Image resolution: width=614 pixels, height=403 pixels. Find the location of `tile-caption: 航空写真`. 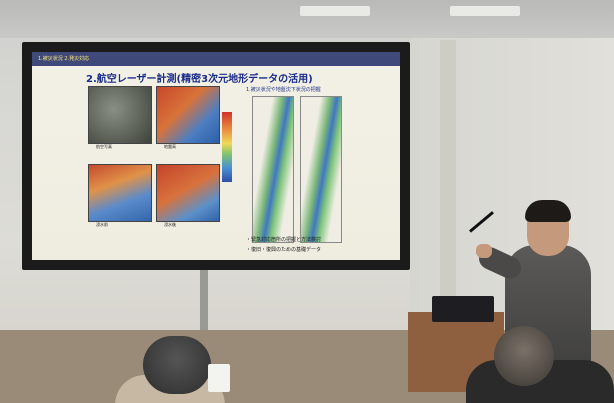

tile-caption: 航空写真 is located at coordinates (104, 146).